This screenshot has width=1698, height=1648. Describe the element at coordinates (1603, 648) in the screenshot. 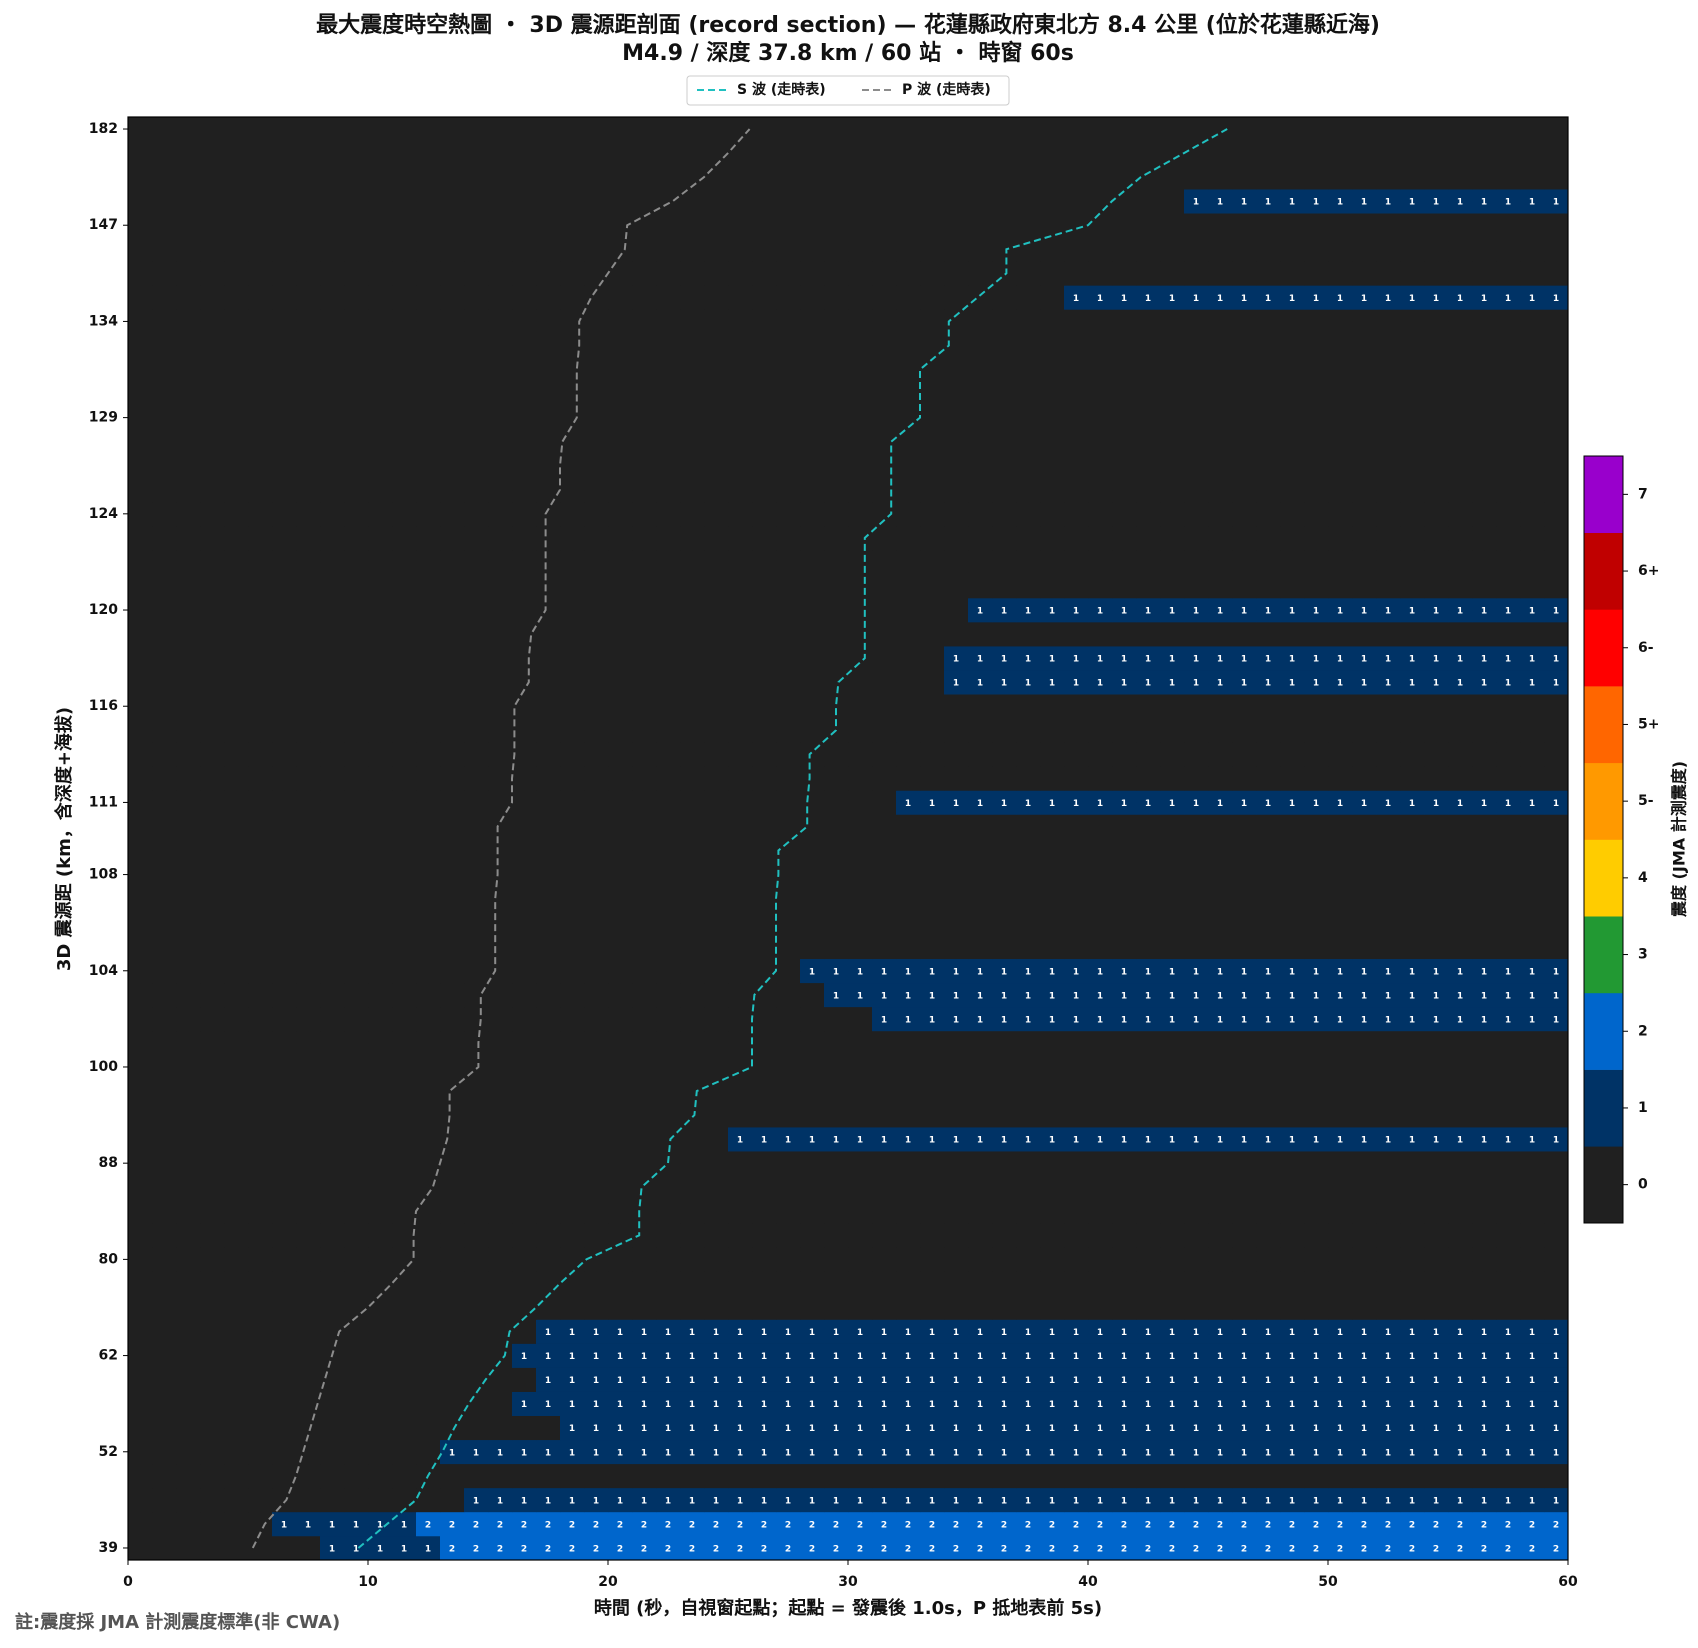

I see `colorbar-segment` at that location.